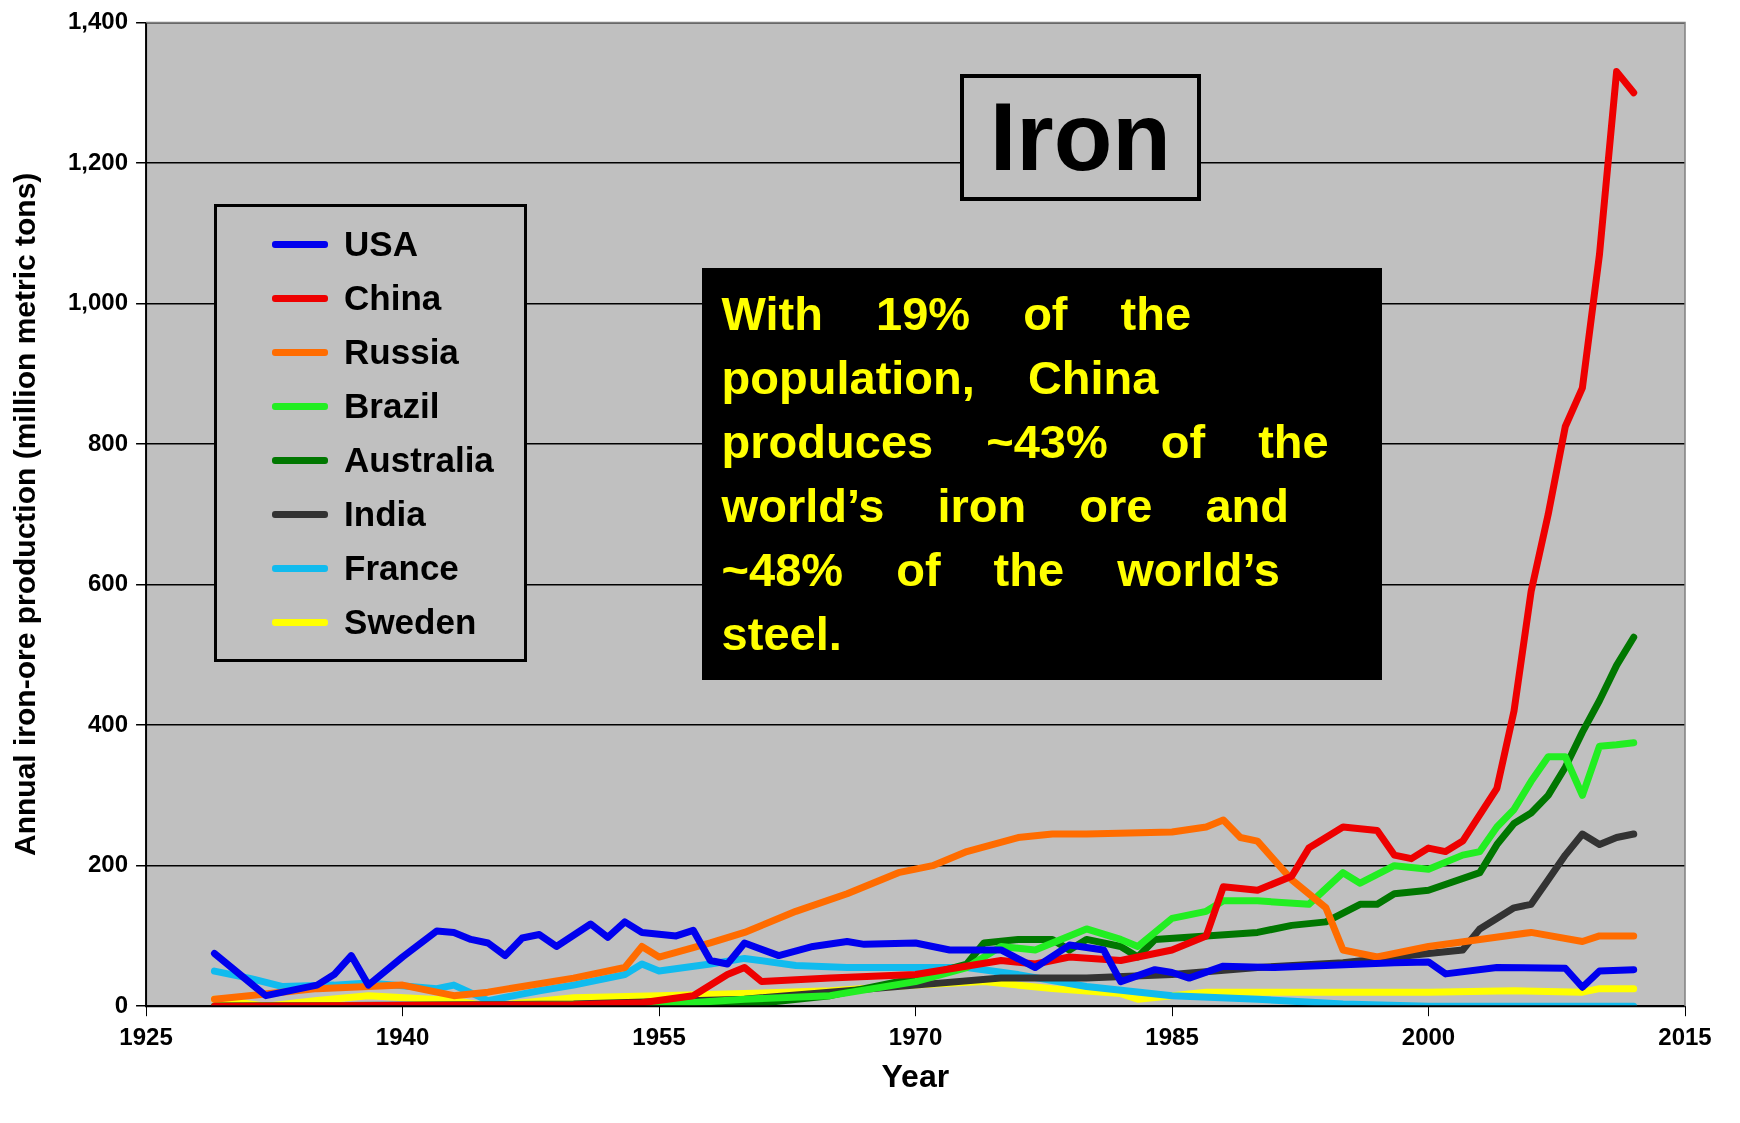 This screenshot has width=1740, height=1123. Describe the element at coordinates (98, 161) in the screenshot. I see `y-tick-label: 1,200` at that location.